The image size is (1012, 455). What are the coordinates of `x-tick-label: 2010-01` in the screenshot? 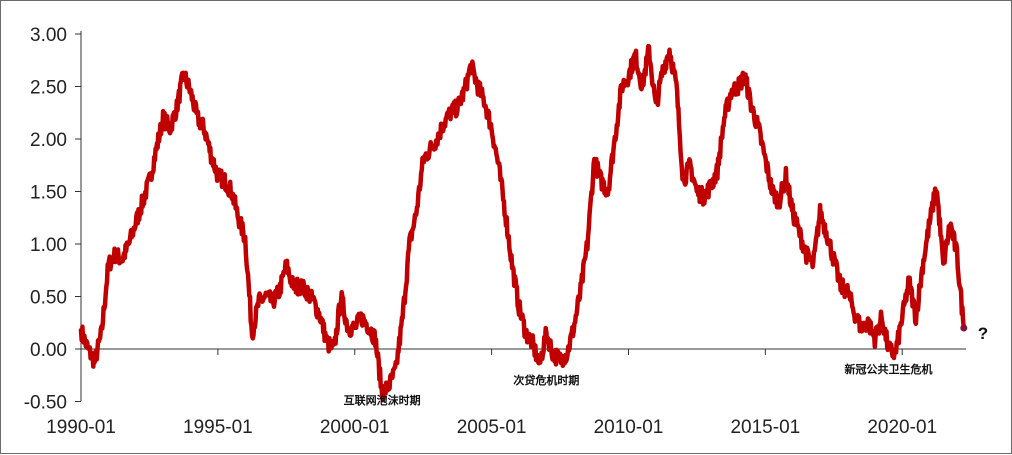 It's located at (629, 427).